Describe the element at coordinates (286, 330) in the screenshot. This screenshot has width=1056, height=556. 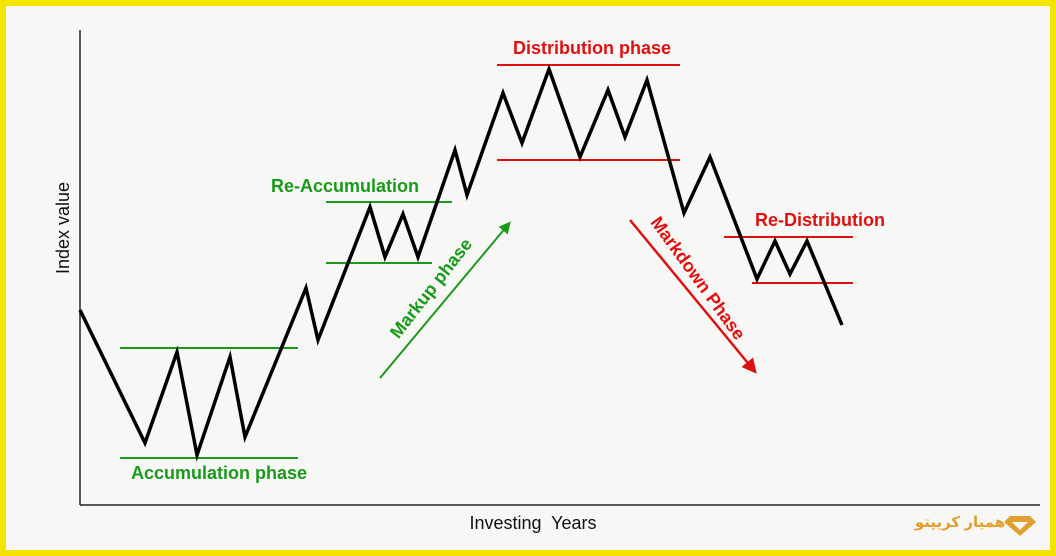
I see `green-levels` at that location.